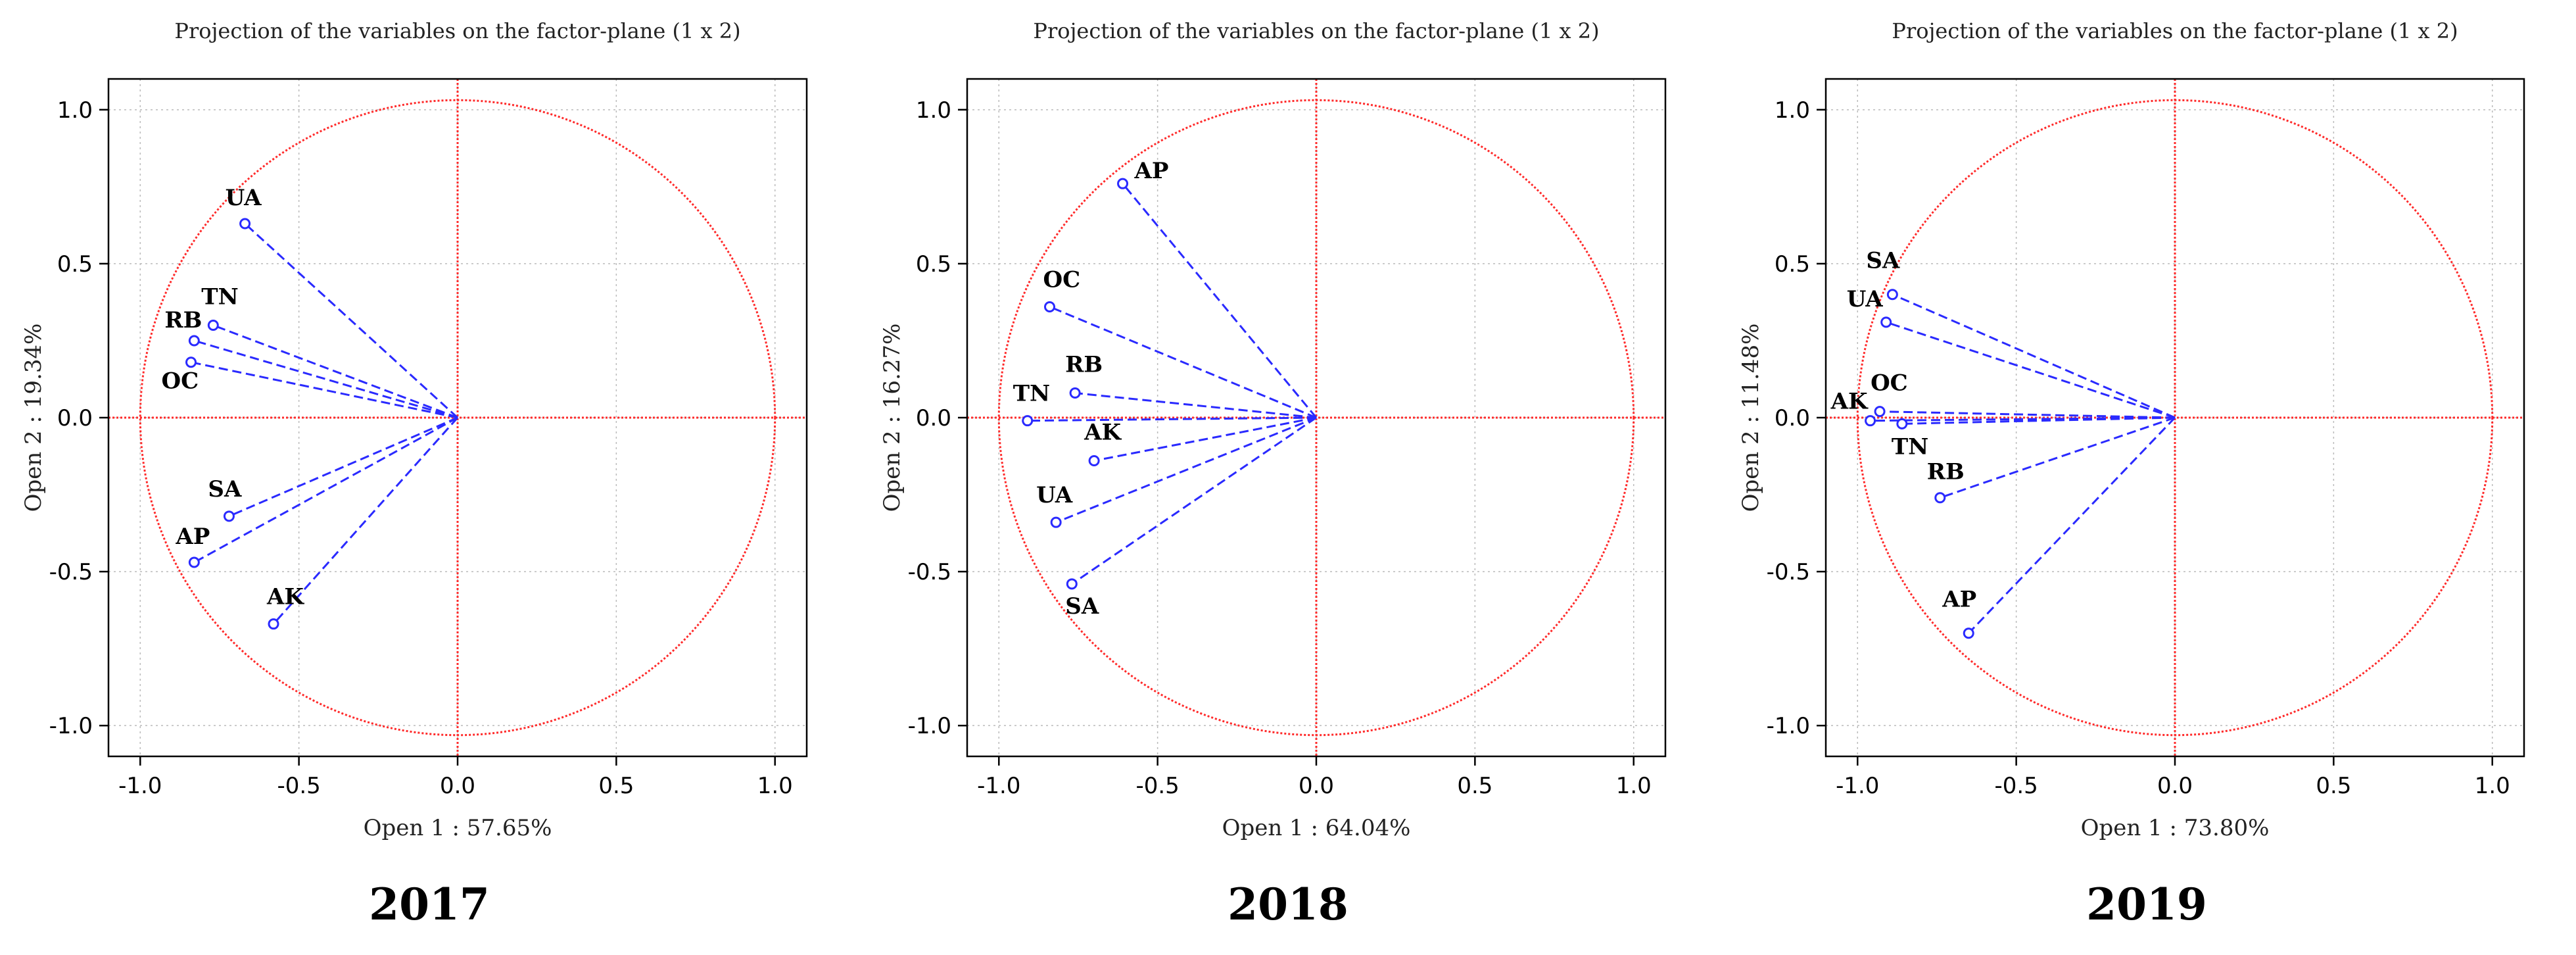 The height and width of the screenshot is (955, 2576). What do you see at coordinates (2175, 828) in the screenshot?
I see `x-axis-label: Open 1 : 73.80%` at bounding box center [2175, 828].